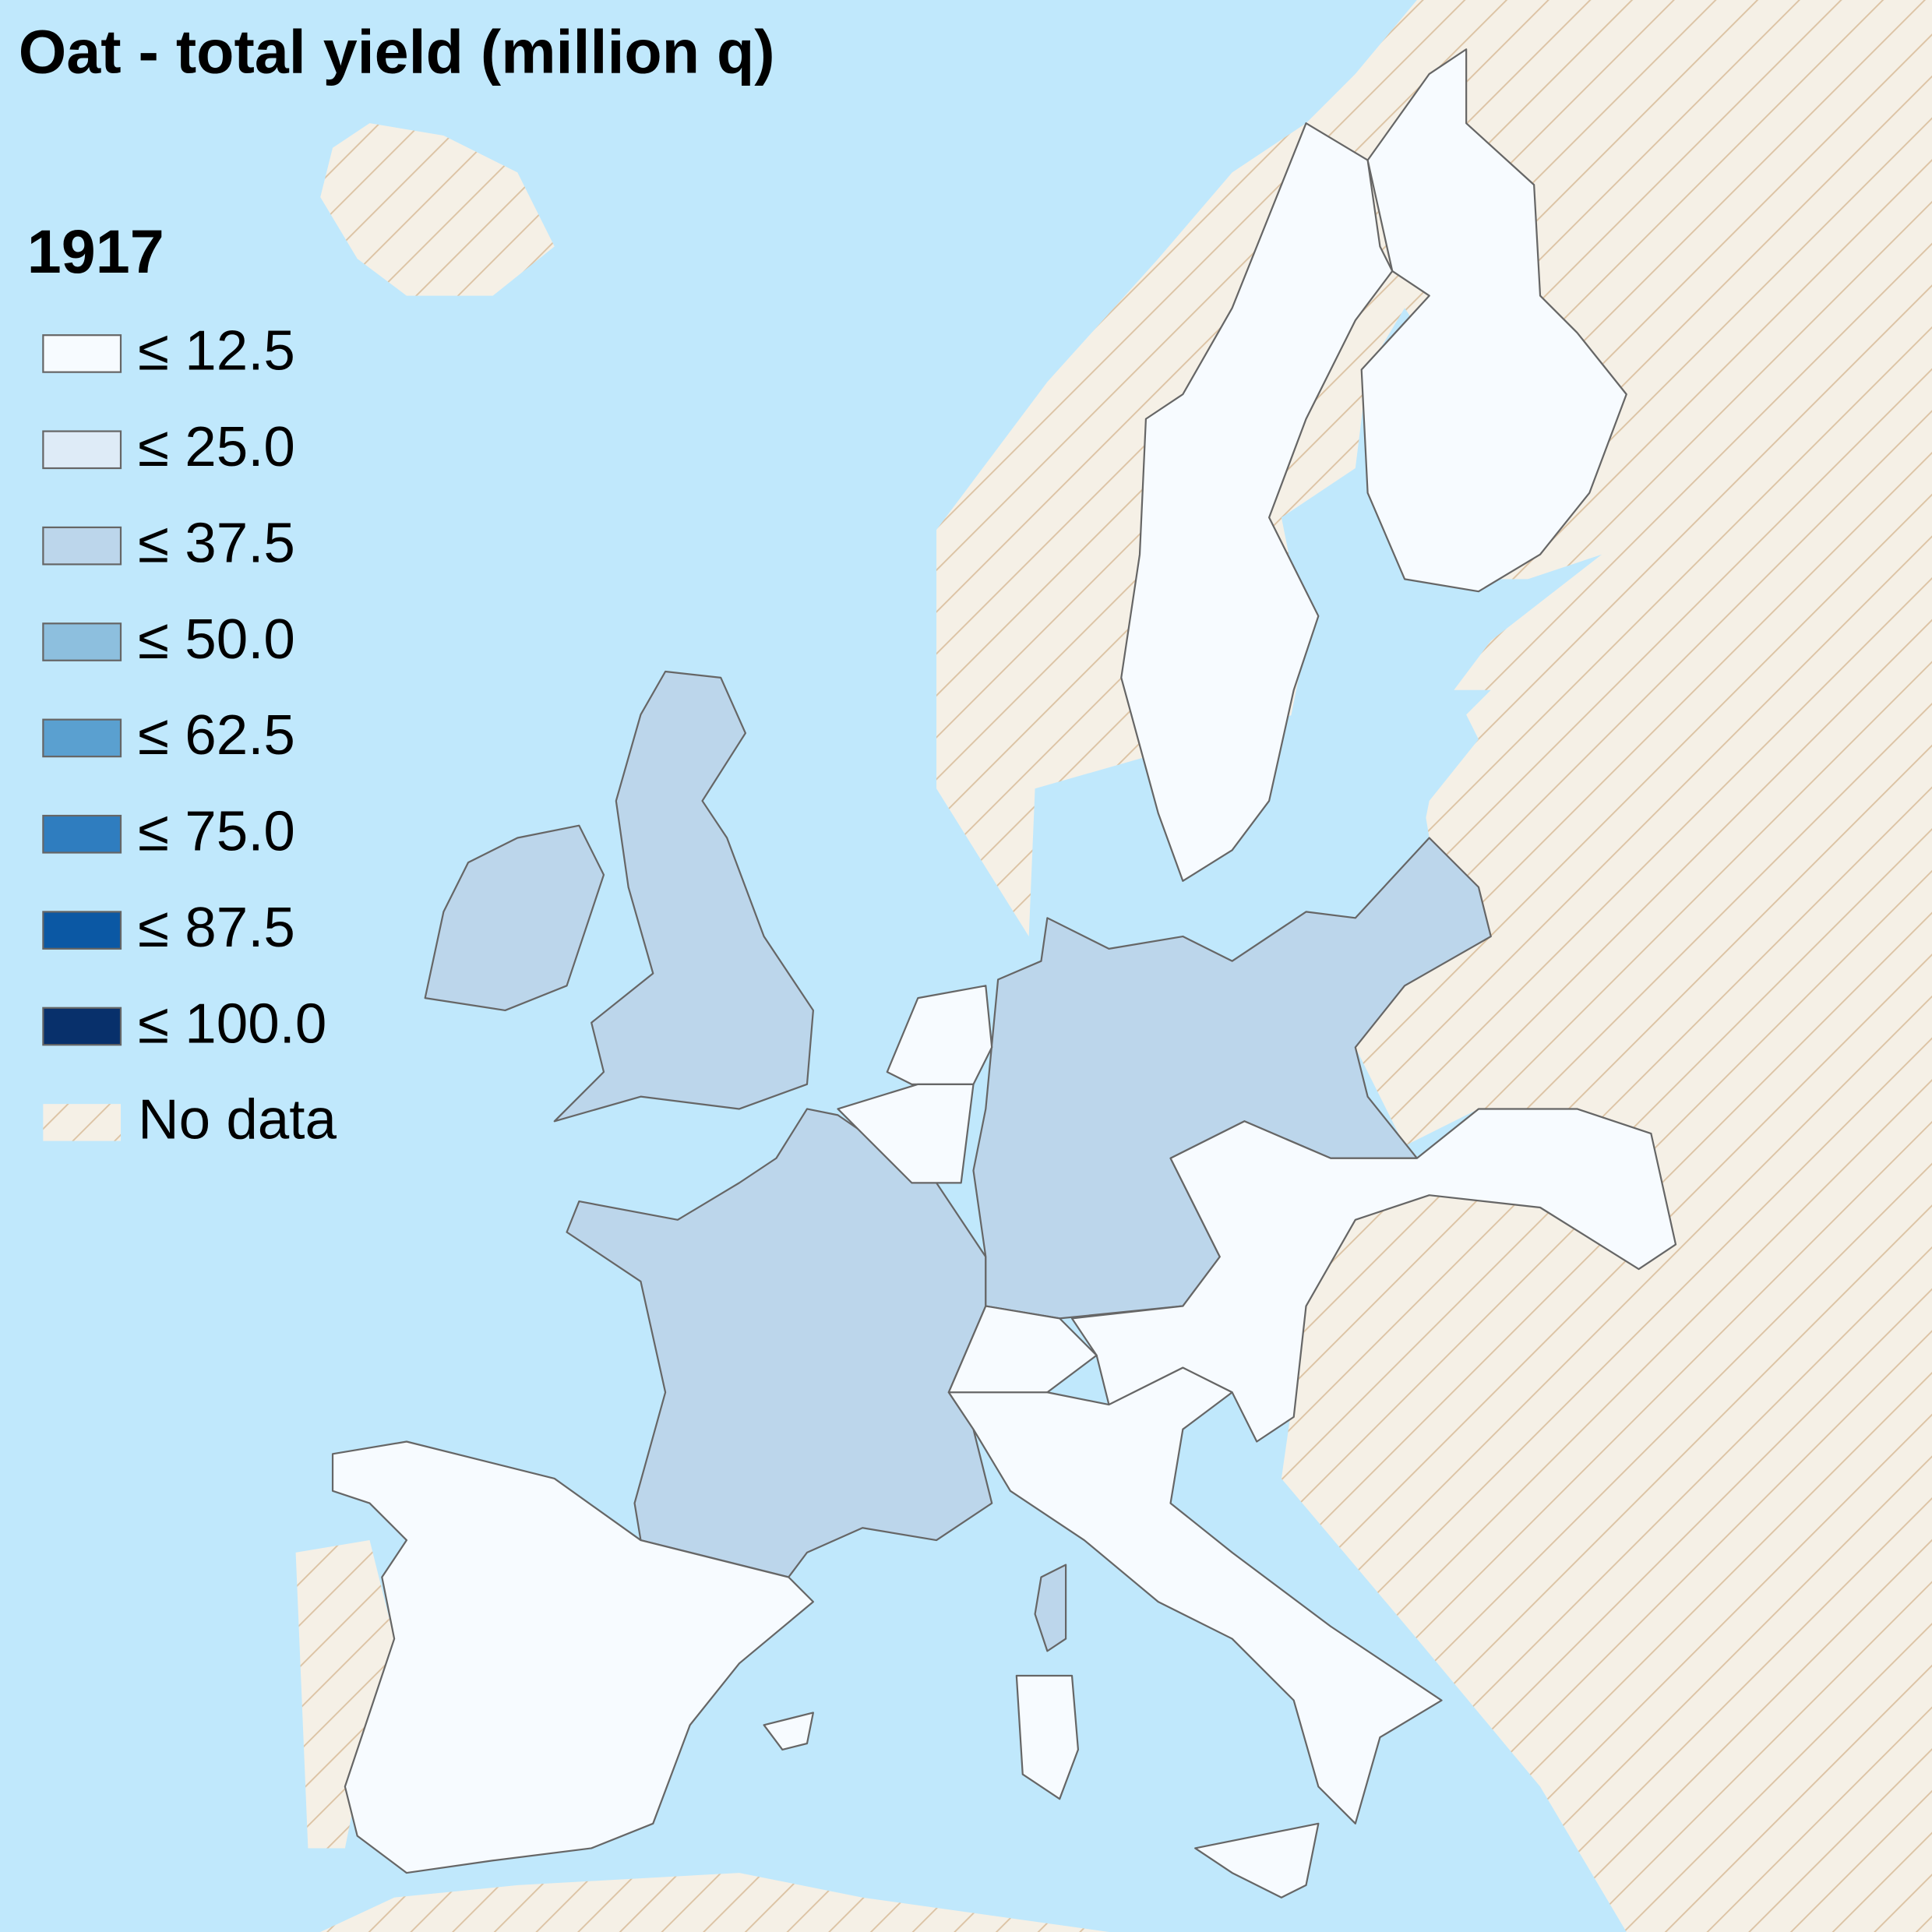 This screenshot has width=1932, height=1932. What do you see at coordinates (96, 252) in the screenshot?
I see `legend-title: 1917` at bounding box center [96, 252].